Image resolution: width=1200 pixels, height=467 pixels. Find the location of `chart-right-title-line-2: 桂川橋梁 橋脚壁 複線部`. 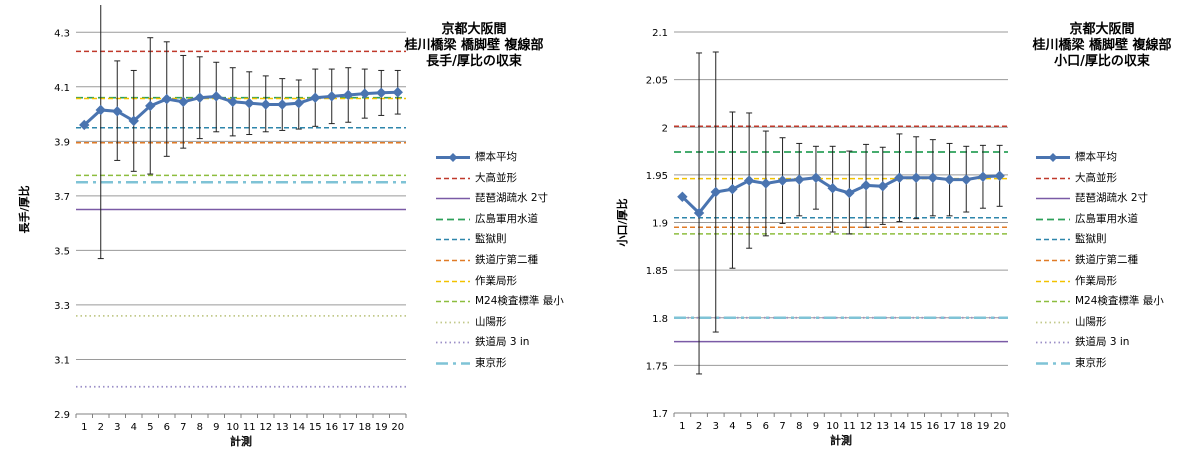

chart-right-title-line-2: 桂川橋梁 橋脚壁 複線部 is located at coordinates (1102, 45).